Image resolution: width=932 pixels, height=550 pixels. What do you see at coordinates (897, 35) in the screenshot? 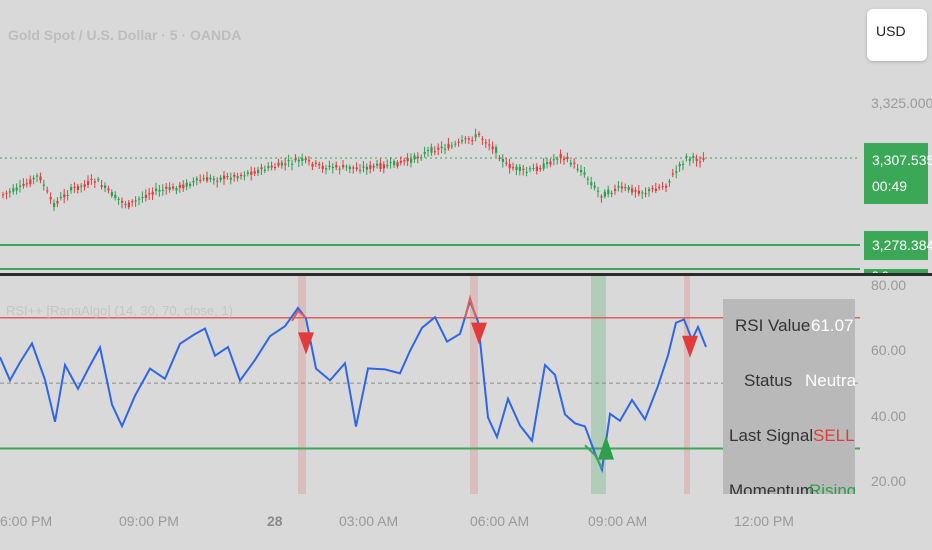
I see `currency-button: USD` at bounding box center [897, 35].